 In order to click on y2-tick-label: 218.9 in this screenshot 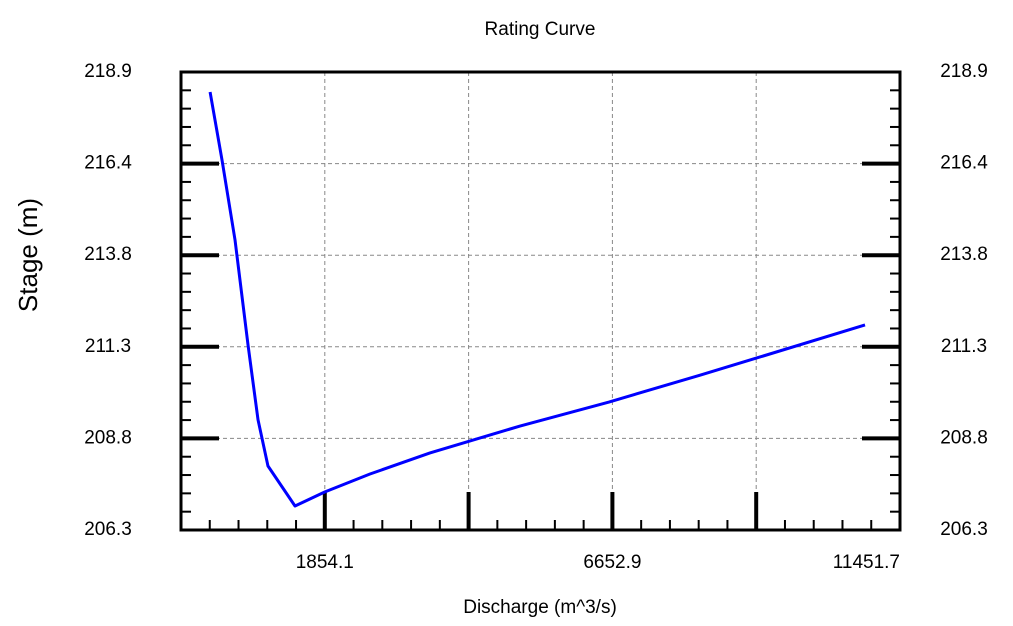, I will do `click(964, 71)`.